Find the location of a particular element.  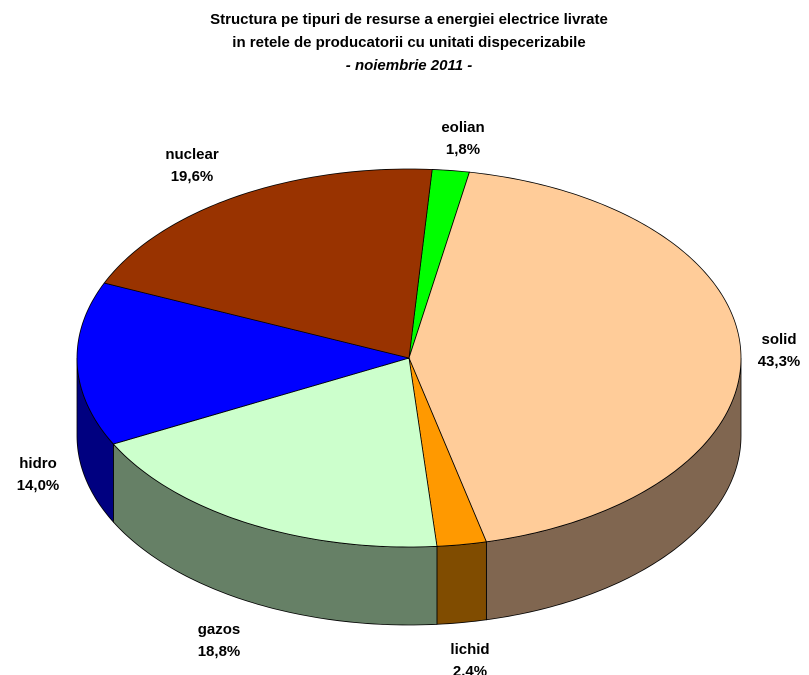

slice-label: lichid is located at coordinates (469, 649).